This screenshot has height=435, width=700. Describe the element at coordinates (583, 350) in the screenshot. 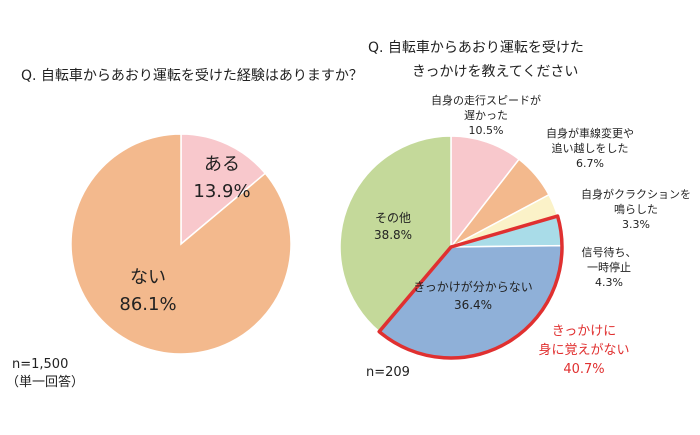

I see `highlight-label-line2: 身に覚えがない` at that location.